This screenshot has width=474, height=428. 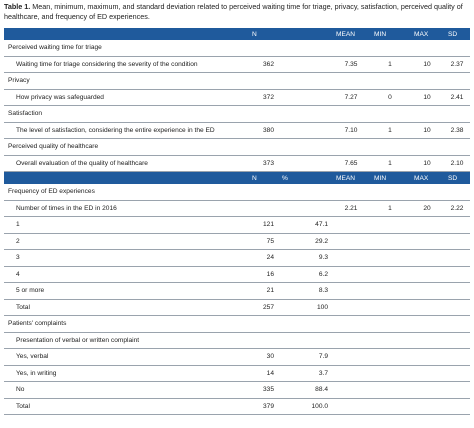 What do you see at coordinates (351, 208) in the screenshot?
I see `mean-cell: 2.21` at bounding box center [351, 208].